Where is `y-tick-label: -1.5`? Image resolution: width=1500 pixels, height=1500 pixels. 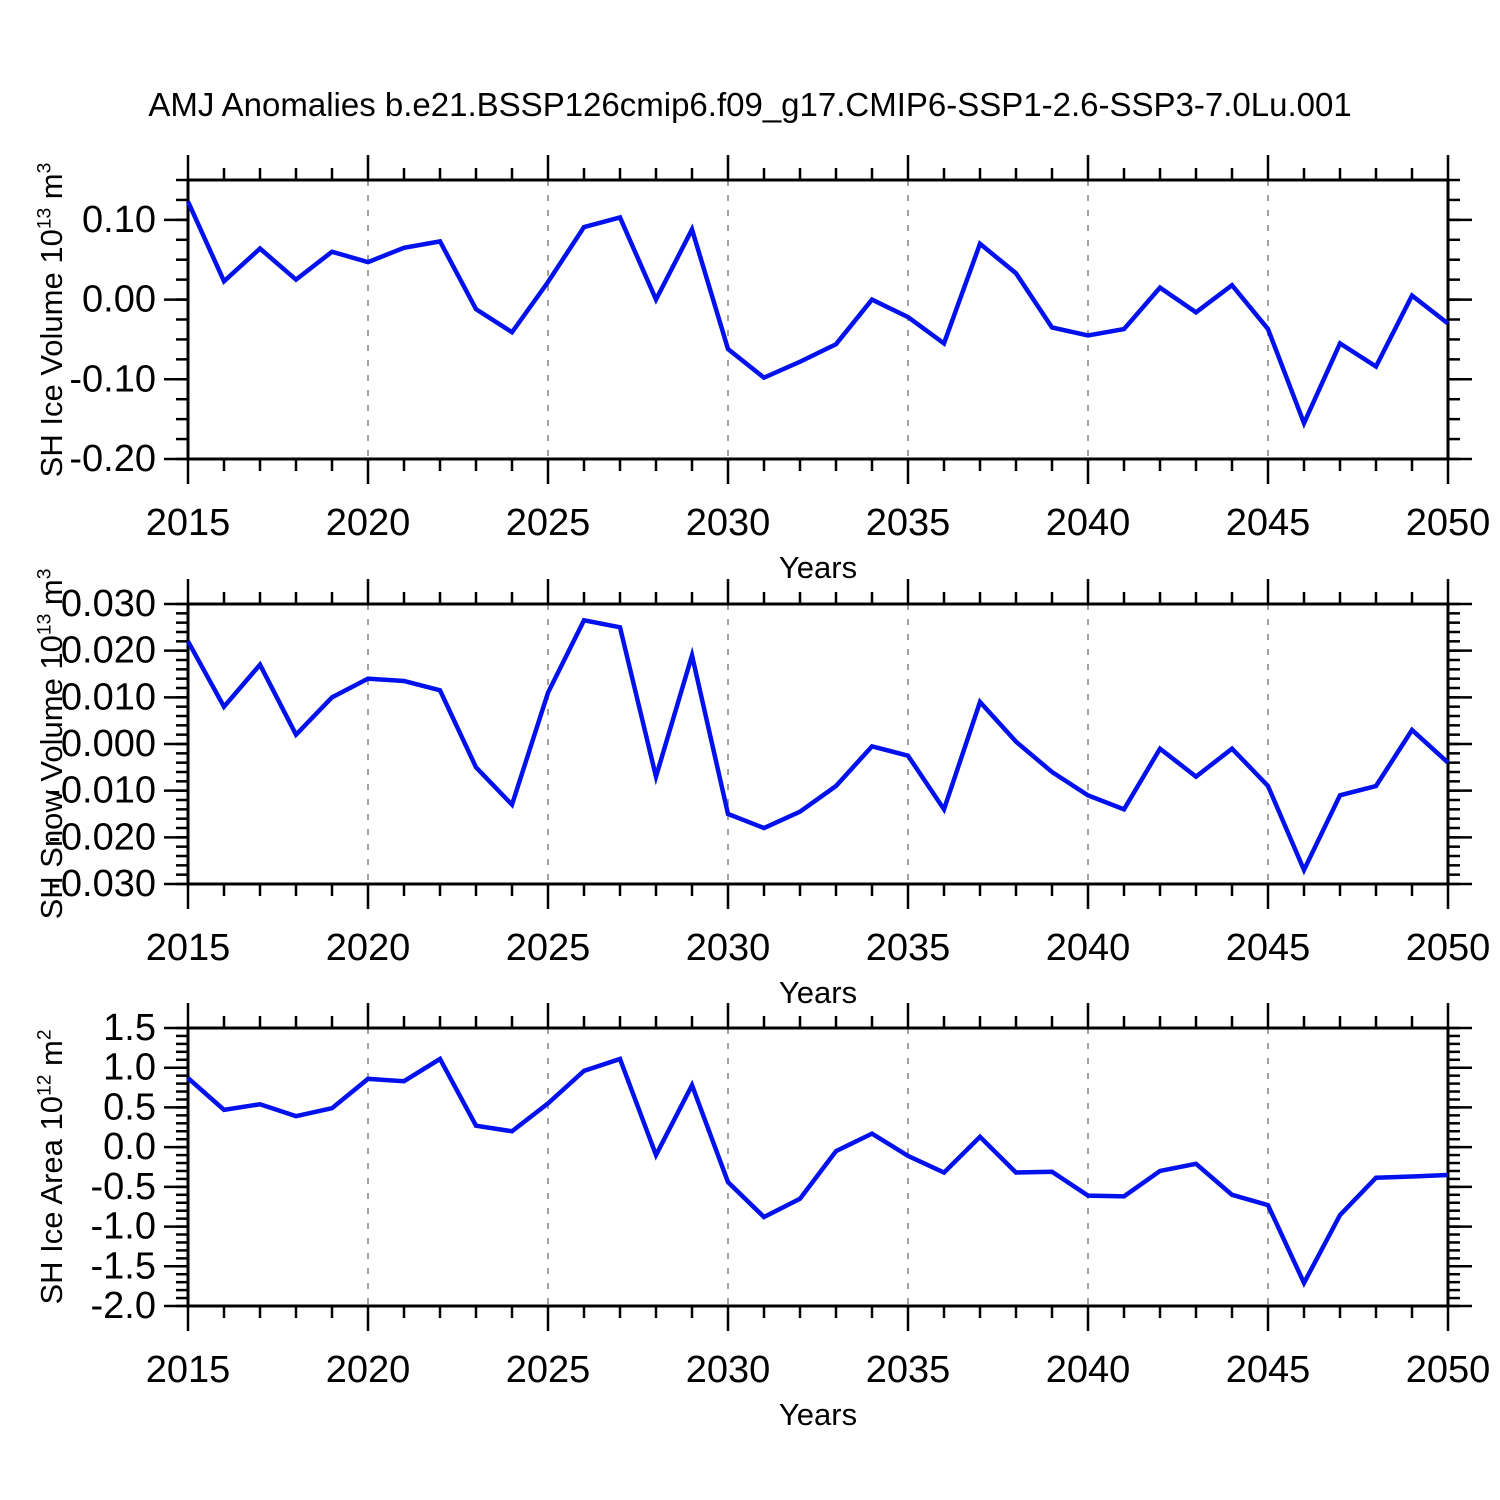
y-tick-label: -1.5 is located at coordinates (123, 1266).